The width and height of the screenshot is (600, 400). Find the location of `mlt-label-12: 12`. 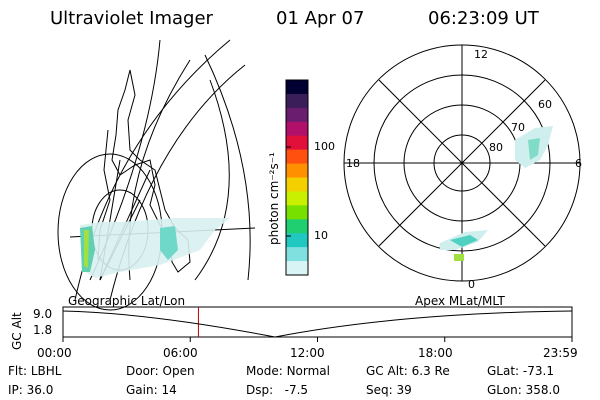

mlt-label-12: 12 is located at coordinates (481, 54).